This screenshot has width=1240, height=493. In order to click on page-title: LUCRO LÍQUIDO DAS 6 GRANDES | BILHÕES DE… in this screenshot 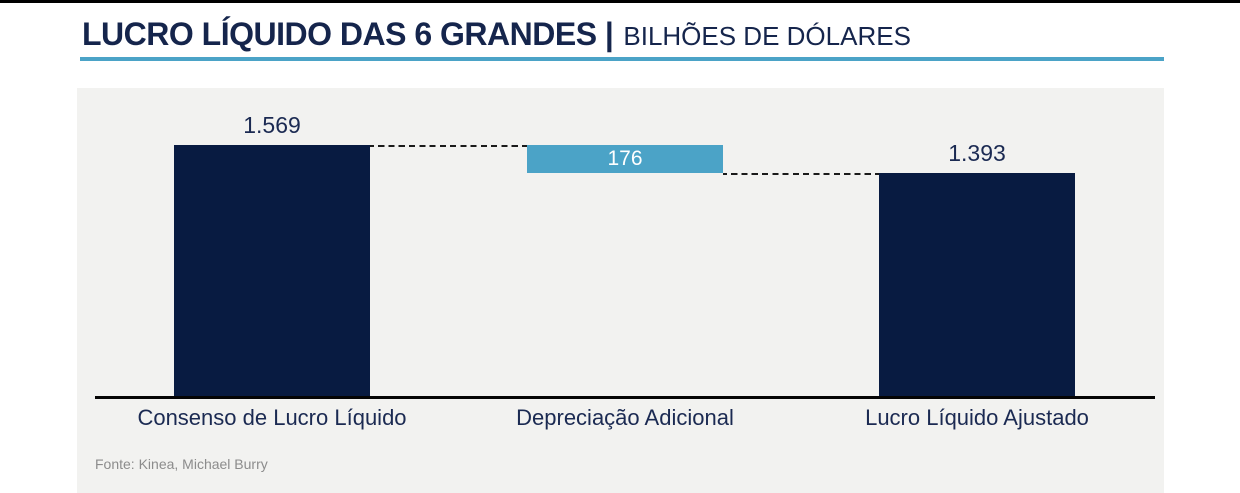, I will do `click(624, 34)`.